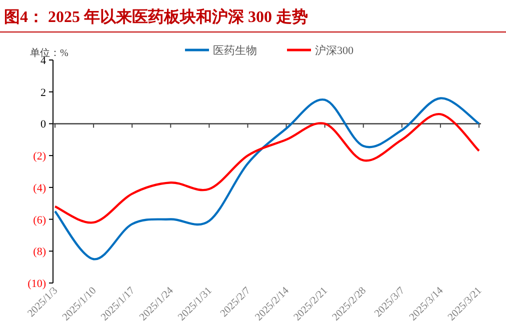 This screenshot has width=506, height=330. What do you see at coordinates (235, 50) in the screenshot?
I see `legend-label: 医药生物` at bounding box center [235, 50].